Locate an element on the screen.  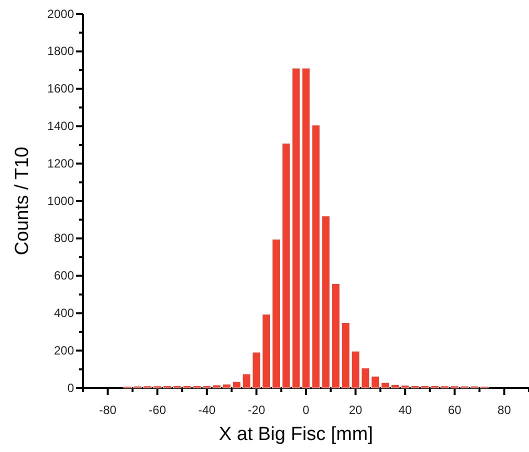
y-tick-label: 1800 is located at coordinates (60, 51).